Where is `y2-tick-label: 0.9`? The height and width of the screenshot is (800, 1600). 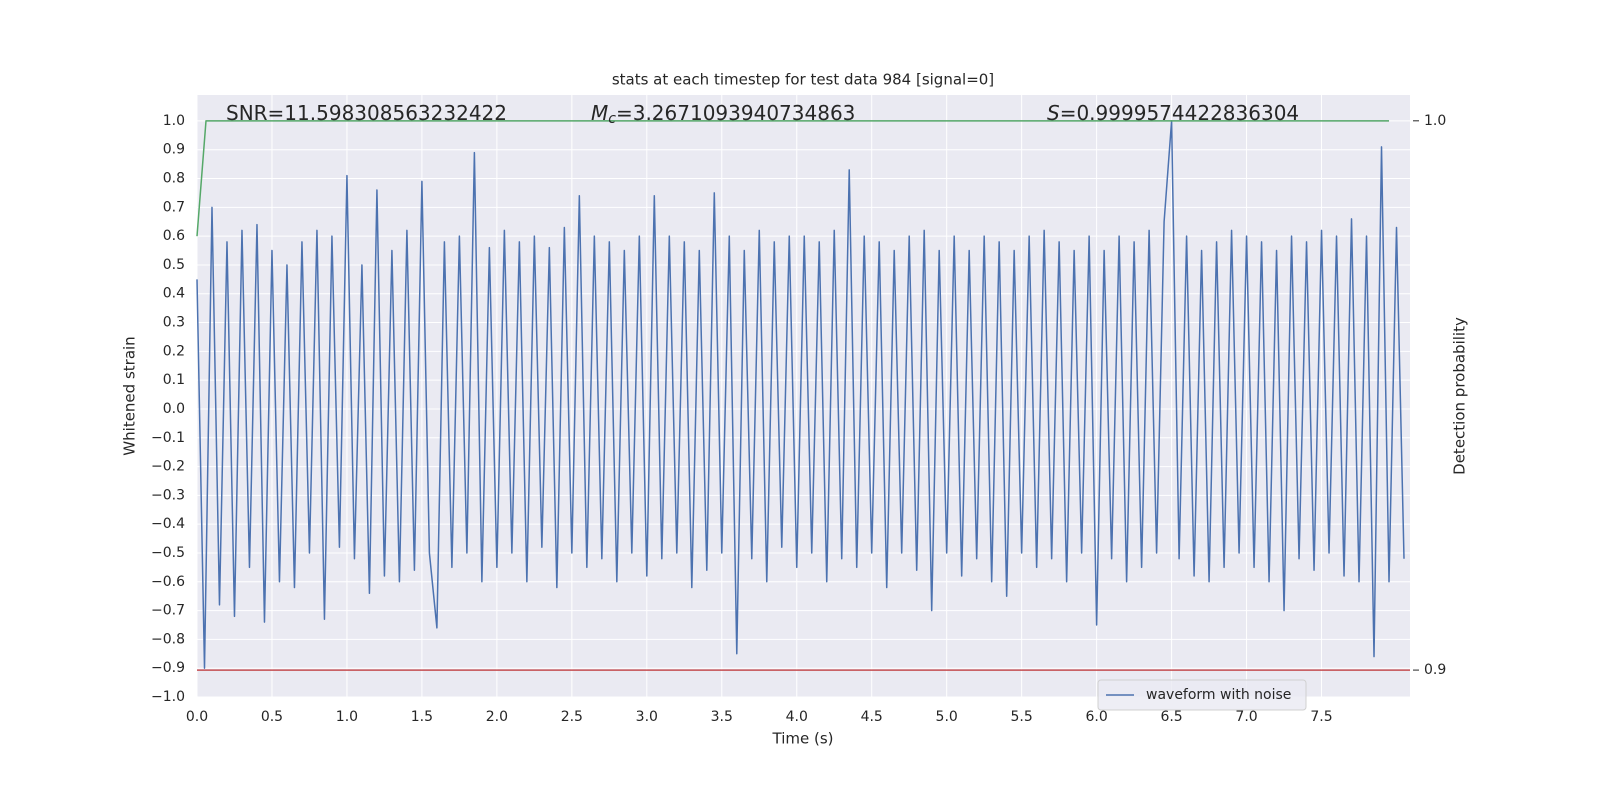 y2-tick-label: 0.9 is located at coordinates (1435, 670).